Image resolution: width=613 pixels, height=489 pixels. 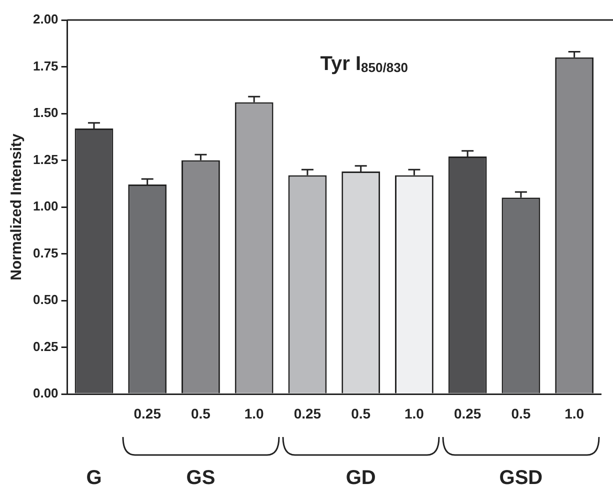 What do you see at coordinates (45, 252) in the screenshot?
I see `y-tick-label: 0.75` at bounding box center [45, 252].